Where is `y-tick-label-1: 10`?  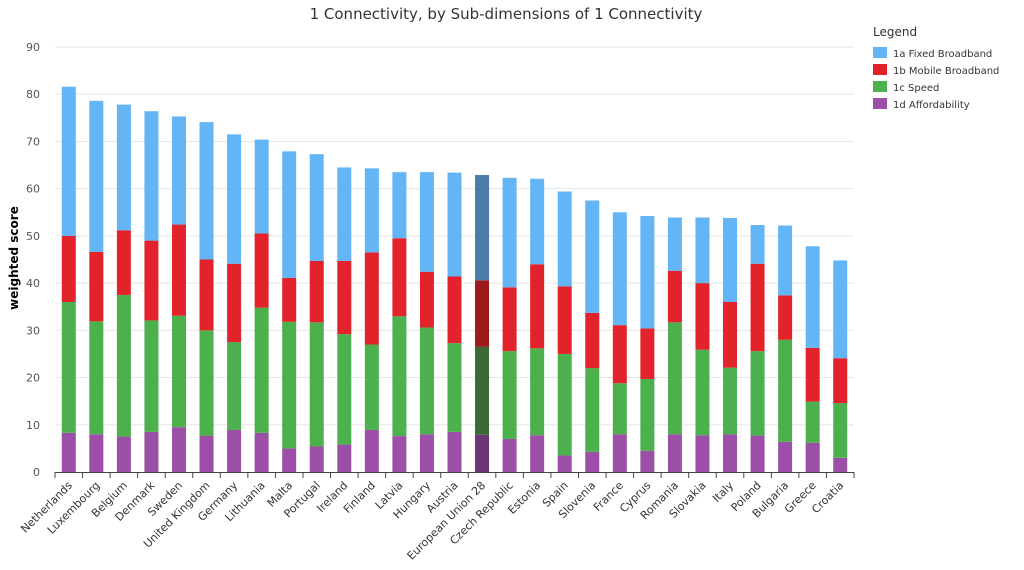 y-tick-label-1: 10 is located at coordinates (33, 425).